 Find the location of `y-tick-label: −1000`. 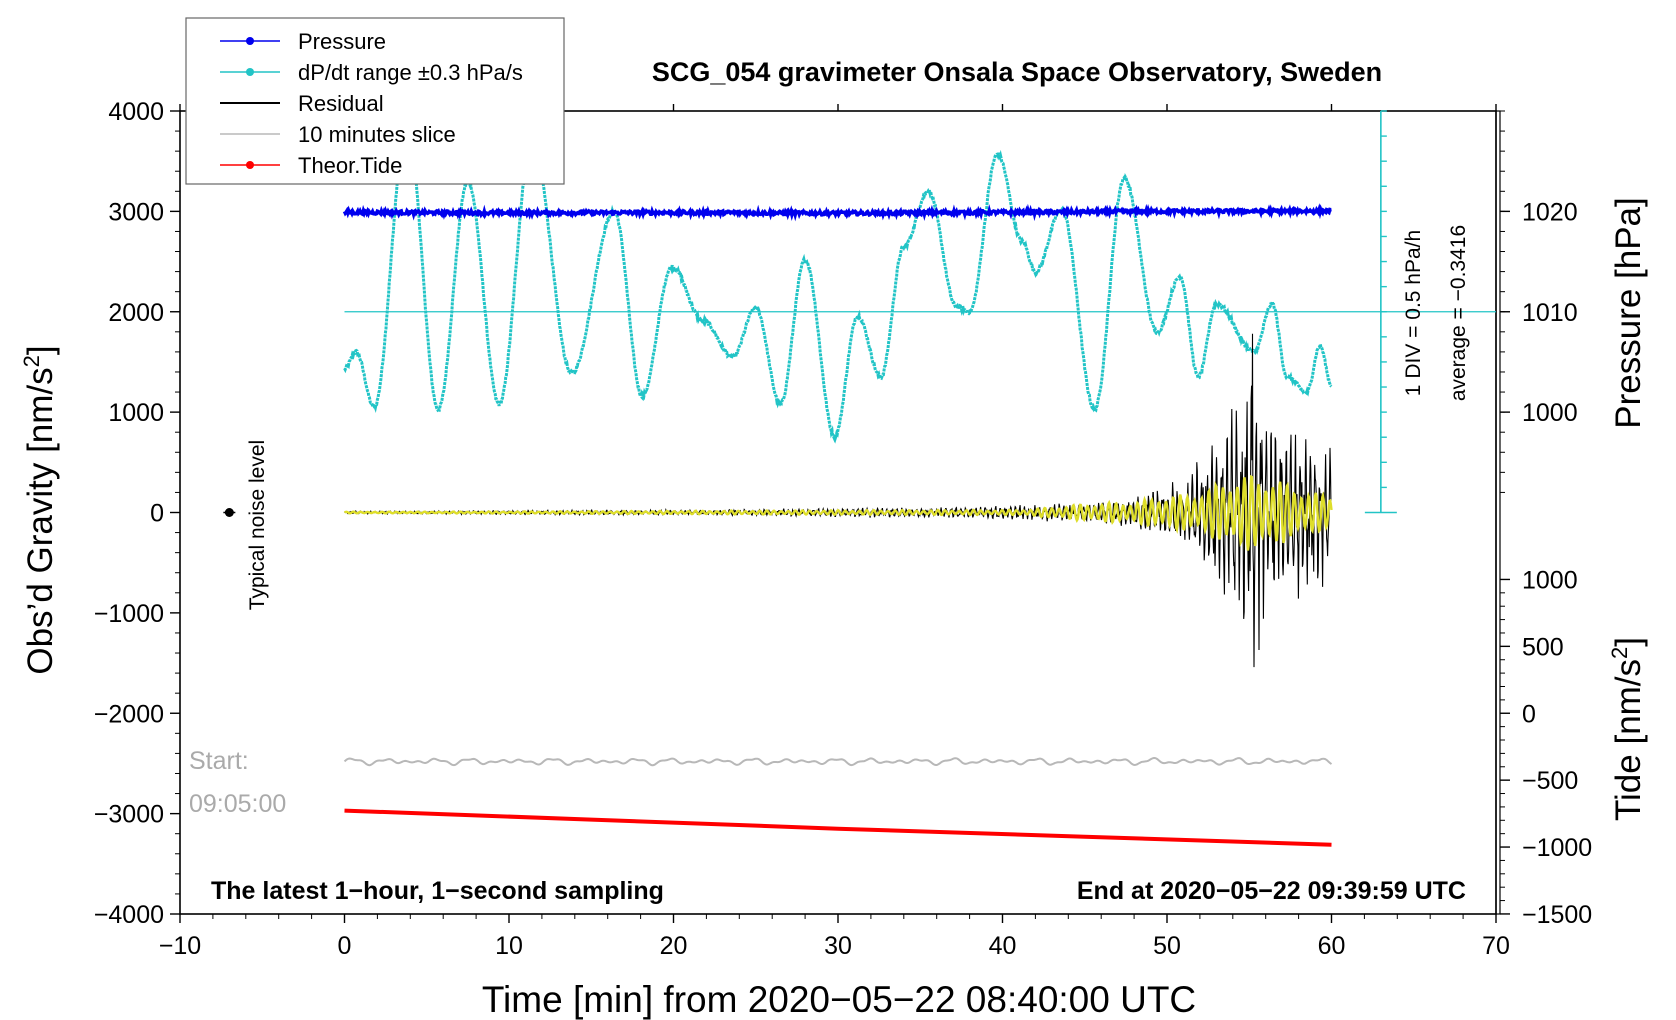

y-tick-label: −1000 is located at coordinates (129, 614).